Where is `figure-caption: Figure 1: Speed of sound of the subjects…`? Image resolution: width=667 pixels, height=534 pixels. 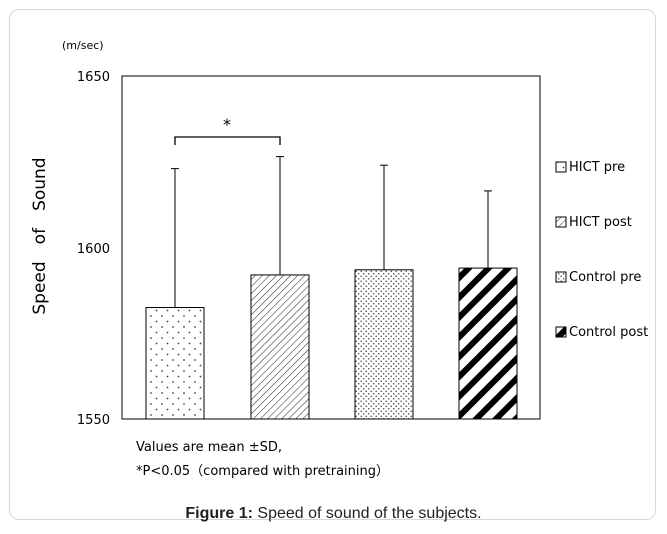 figure-caption: Figure 1: Speed of sound of the subjects… is located at coordinates (333, 514).